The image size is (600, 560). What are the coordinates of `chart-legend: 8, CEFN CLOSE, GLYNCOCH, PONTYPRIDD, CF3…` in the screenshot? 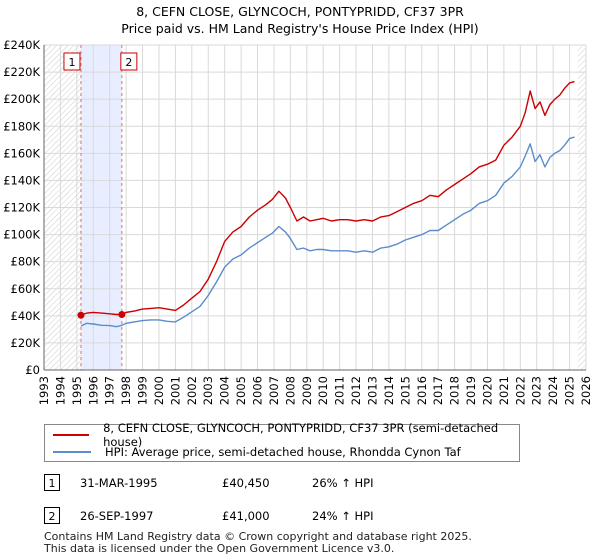 It's located at (282, 441).